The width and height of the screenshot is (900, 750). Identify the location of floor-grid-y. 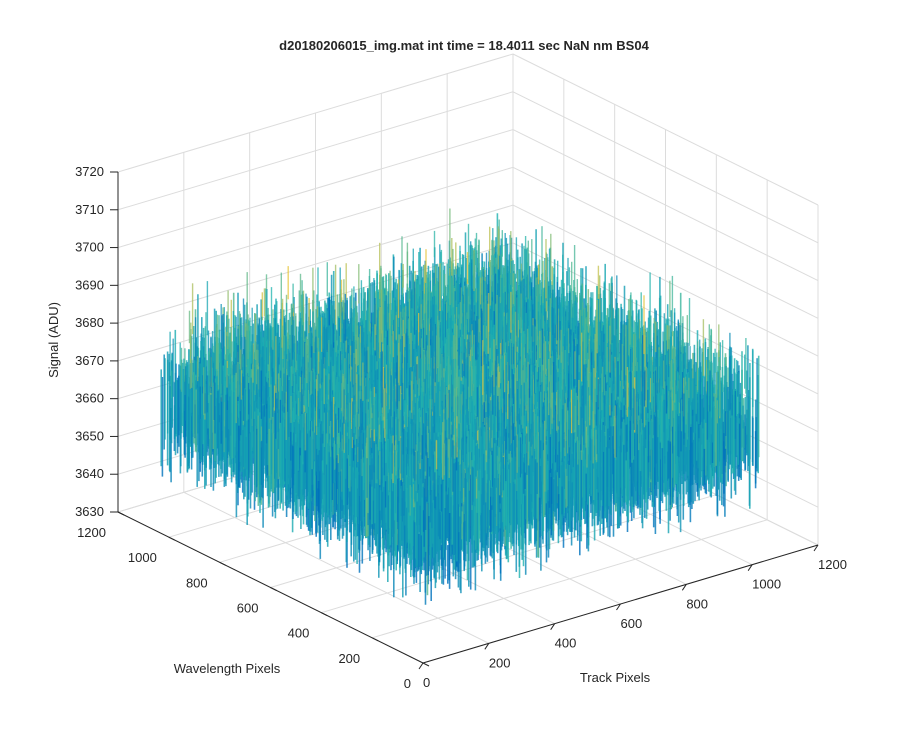
(570, 579).